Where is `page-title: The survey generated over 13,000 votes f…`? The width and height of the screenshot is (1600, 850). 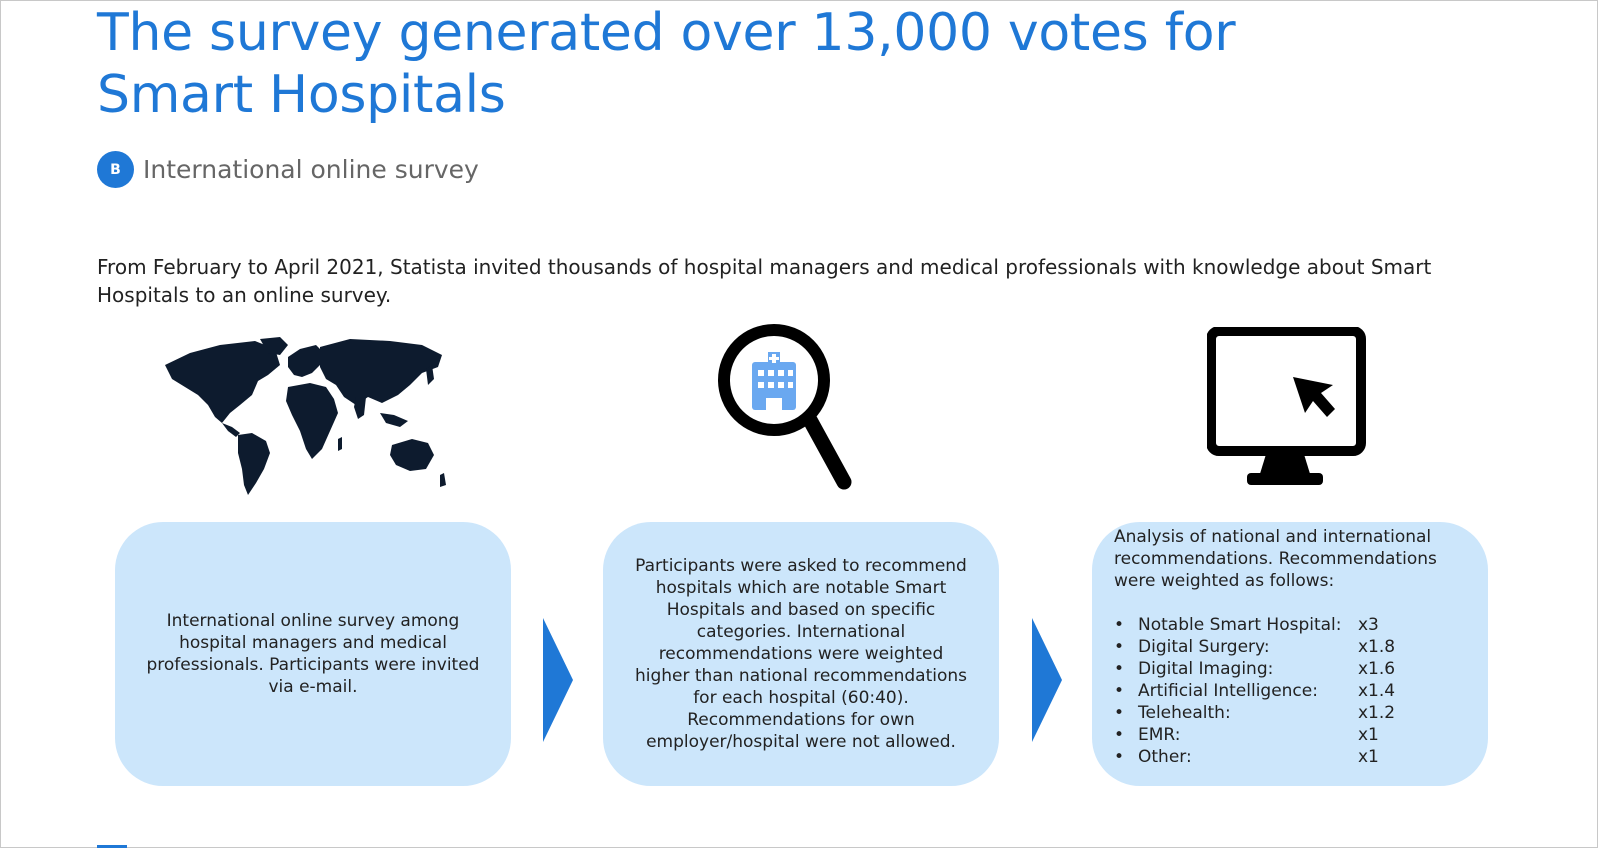
page-title: The survey generated over 13,000 votes f… is located at coordinates (666, 64).